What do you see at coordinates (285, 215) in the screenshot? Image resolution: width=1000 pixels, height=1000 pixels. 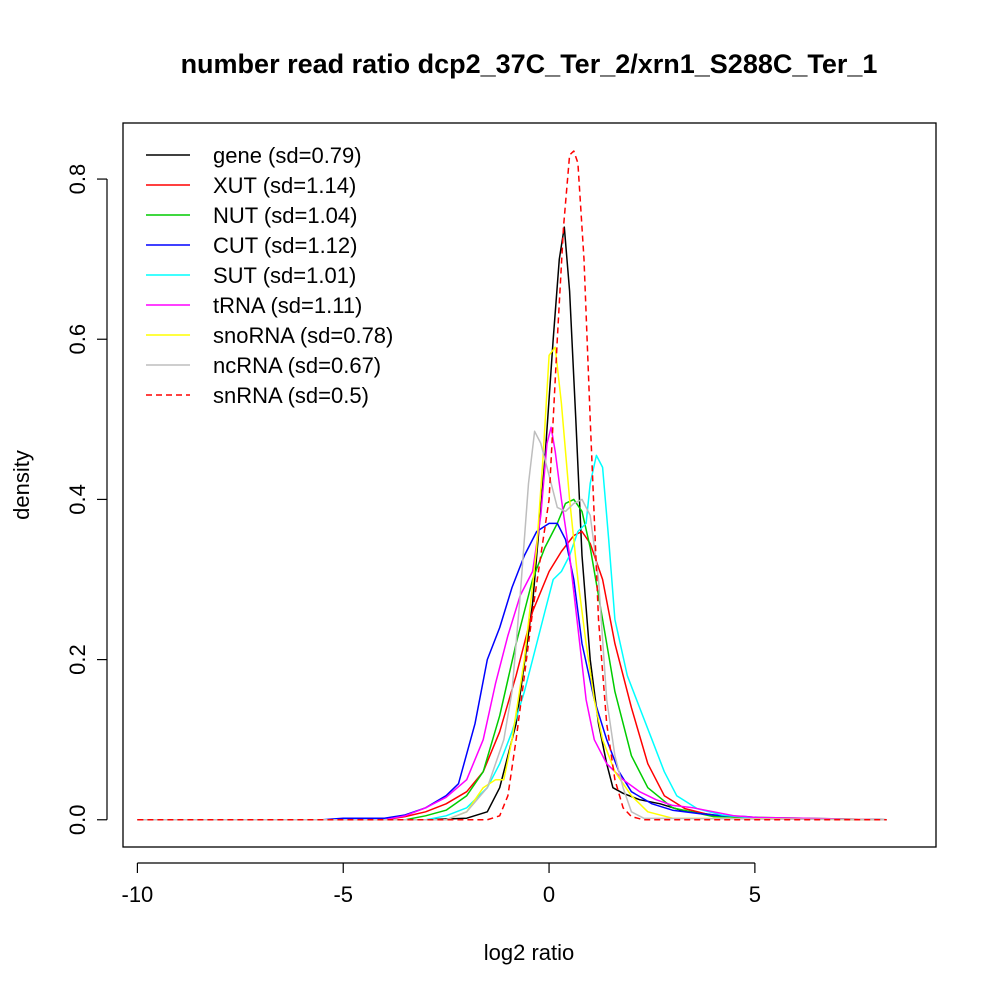 I see `legend-label: NUT (sd=1.04)` at bounding box center [285, 215].